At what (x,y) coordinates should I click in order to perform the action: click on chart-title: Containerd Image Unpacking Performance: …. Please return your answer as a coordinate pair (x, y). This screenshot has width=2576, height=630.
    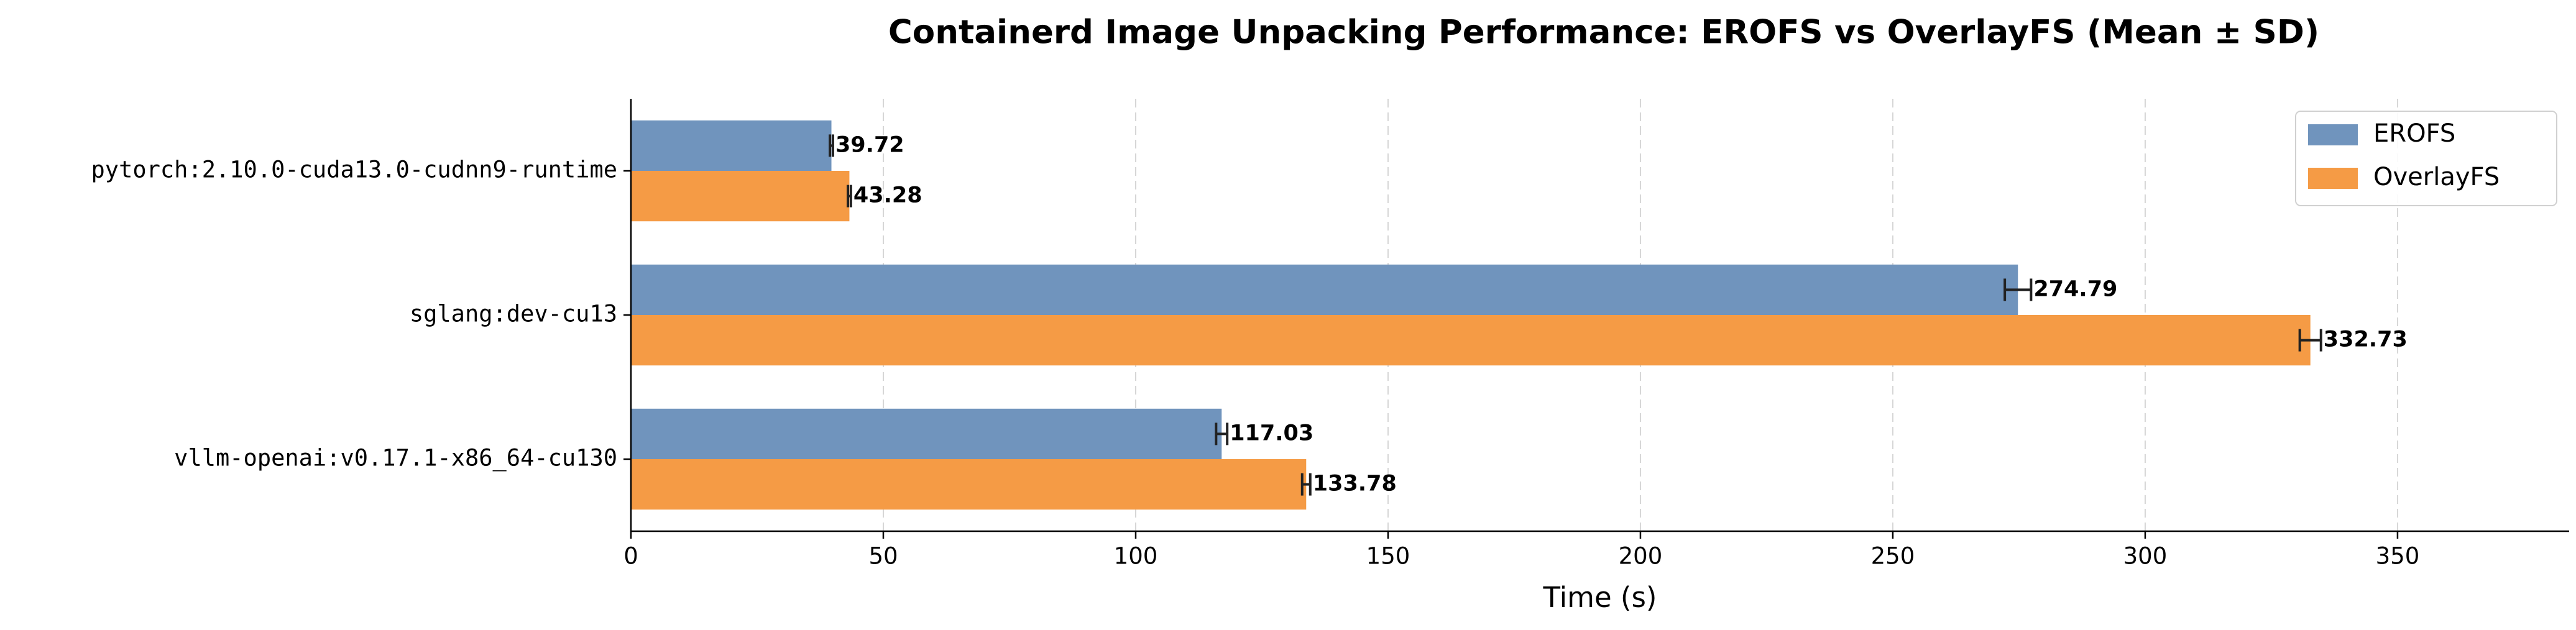
    Looking at the image, I should click on (1603, 33).